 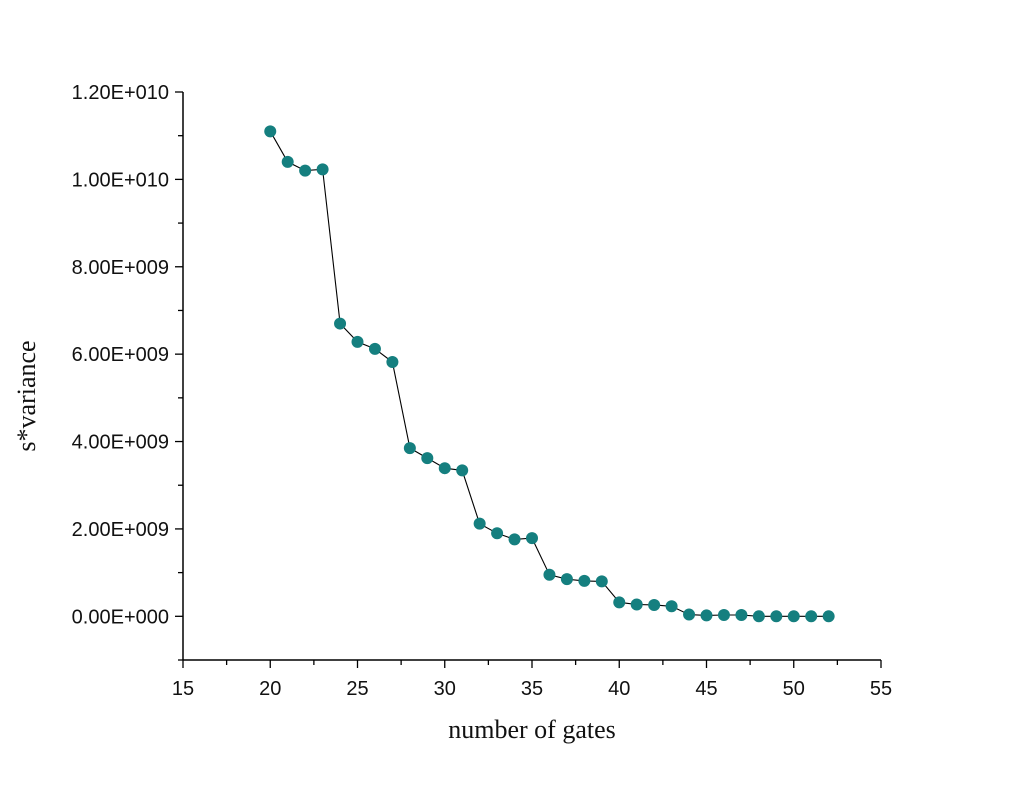 I want to click on x-tick-label: 40, so click(x=619, y=689).